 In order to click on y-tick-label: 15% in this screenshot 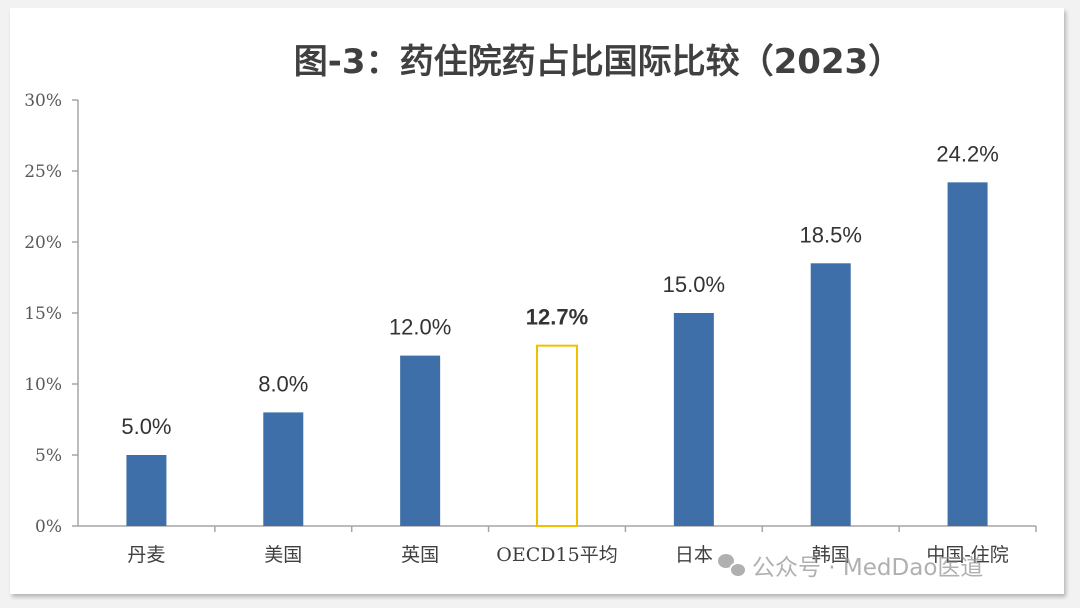, I will do `click(43, 314)`.